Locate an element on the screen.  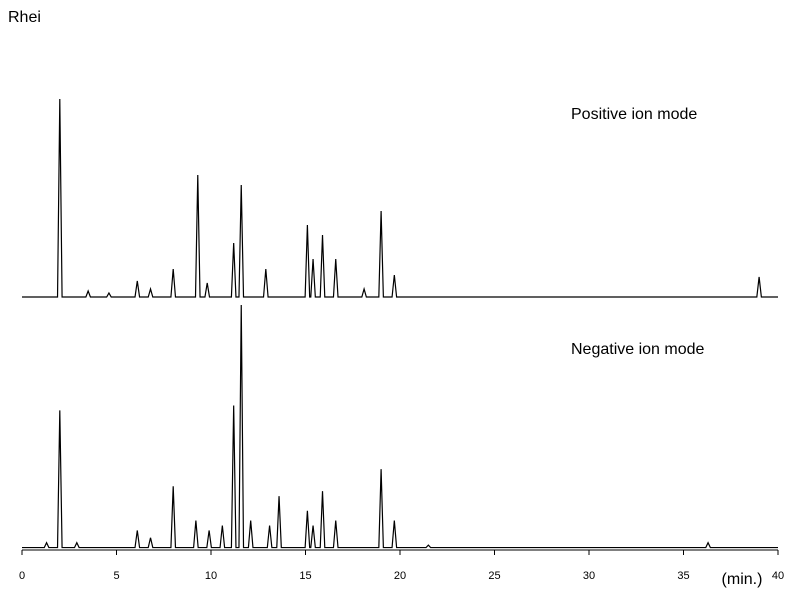
trace-title: Negative ion mode is located at coordinates (638, 349).